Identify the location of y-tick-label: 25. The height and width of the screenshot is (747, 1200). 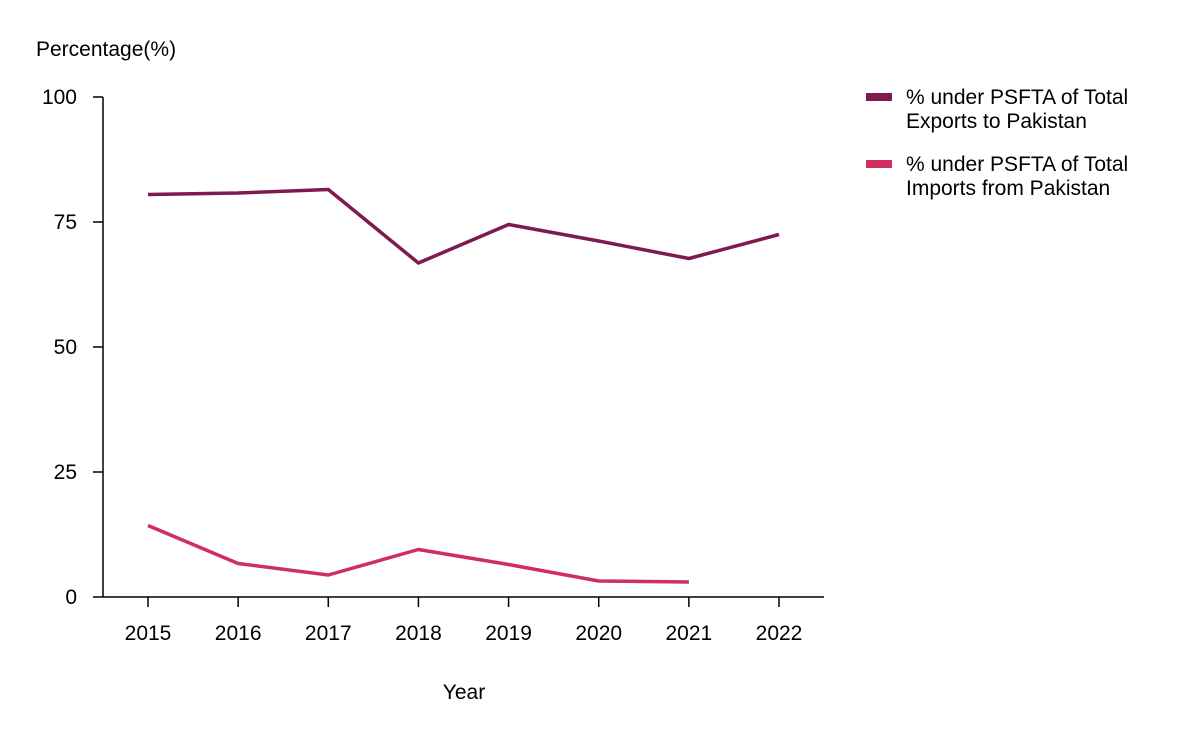
(65, 472).